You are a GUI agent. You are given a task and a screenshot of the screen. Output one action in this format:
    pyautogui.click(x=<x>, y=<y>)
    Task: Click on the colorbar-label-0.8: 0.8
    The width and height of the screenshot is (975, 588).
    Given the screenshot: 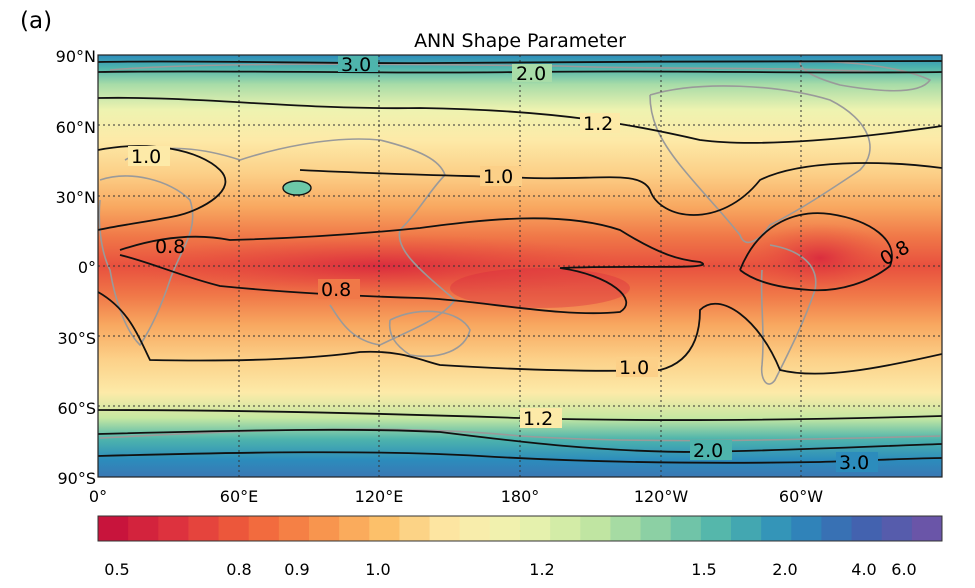 What is the action you would take?
    pyautogui.click(x=239, y=569)
    